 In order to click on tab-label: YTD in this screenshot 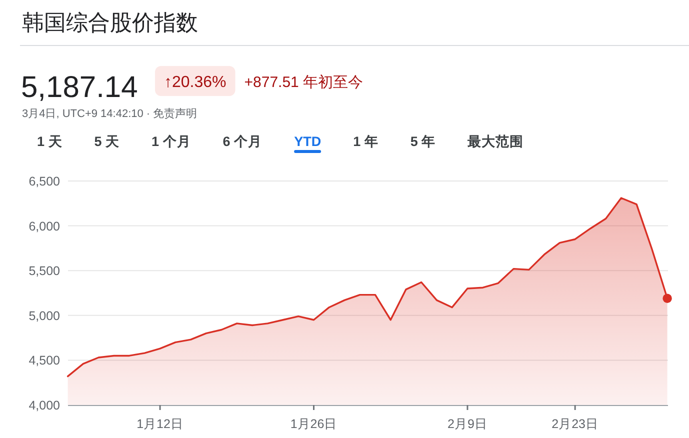, I will do `click(308, 141)`.